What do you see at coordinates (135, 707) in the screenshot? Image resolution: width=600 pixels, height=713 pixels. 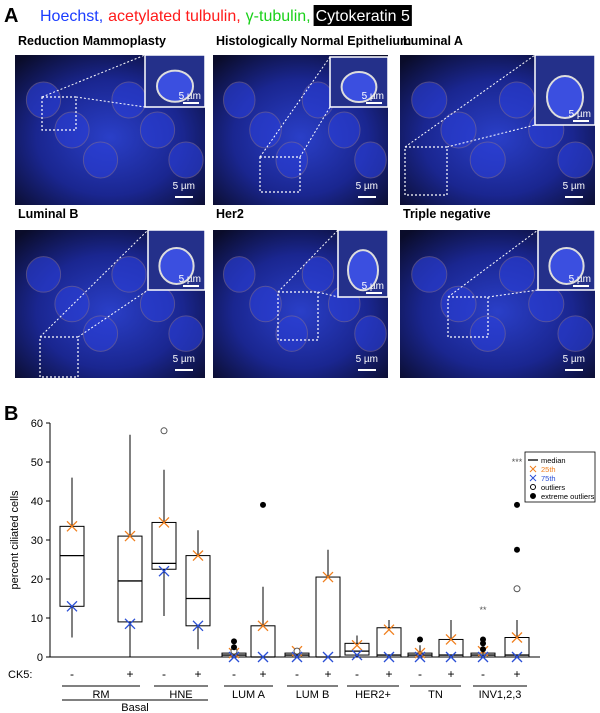 I see `basal-label: Basal` at bounding box center [135, 707].